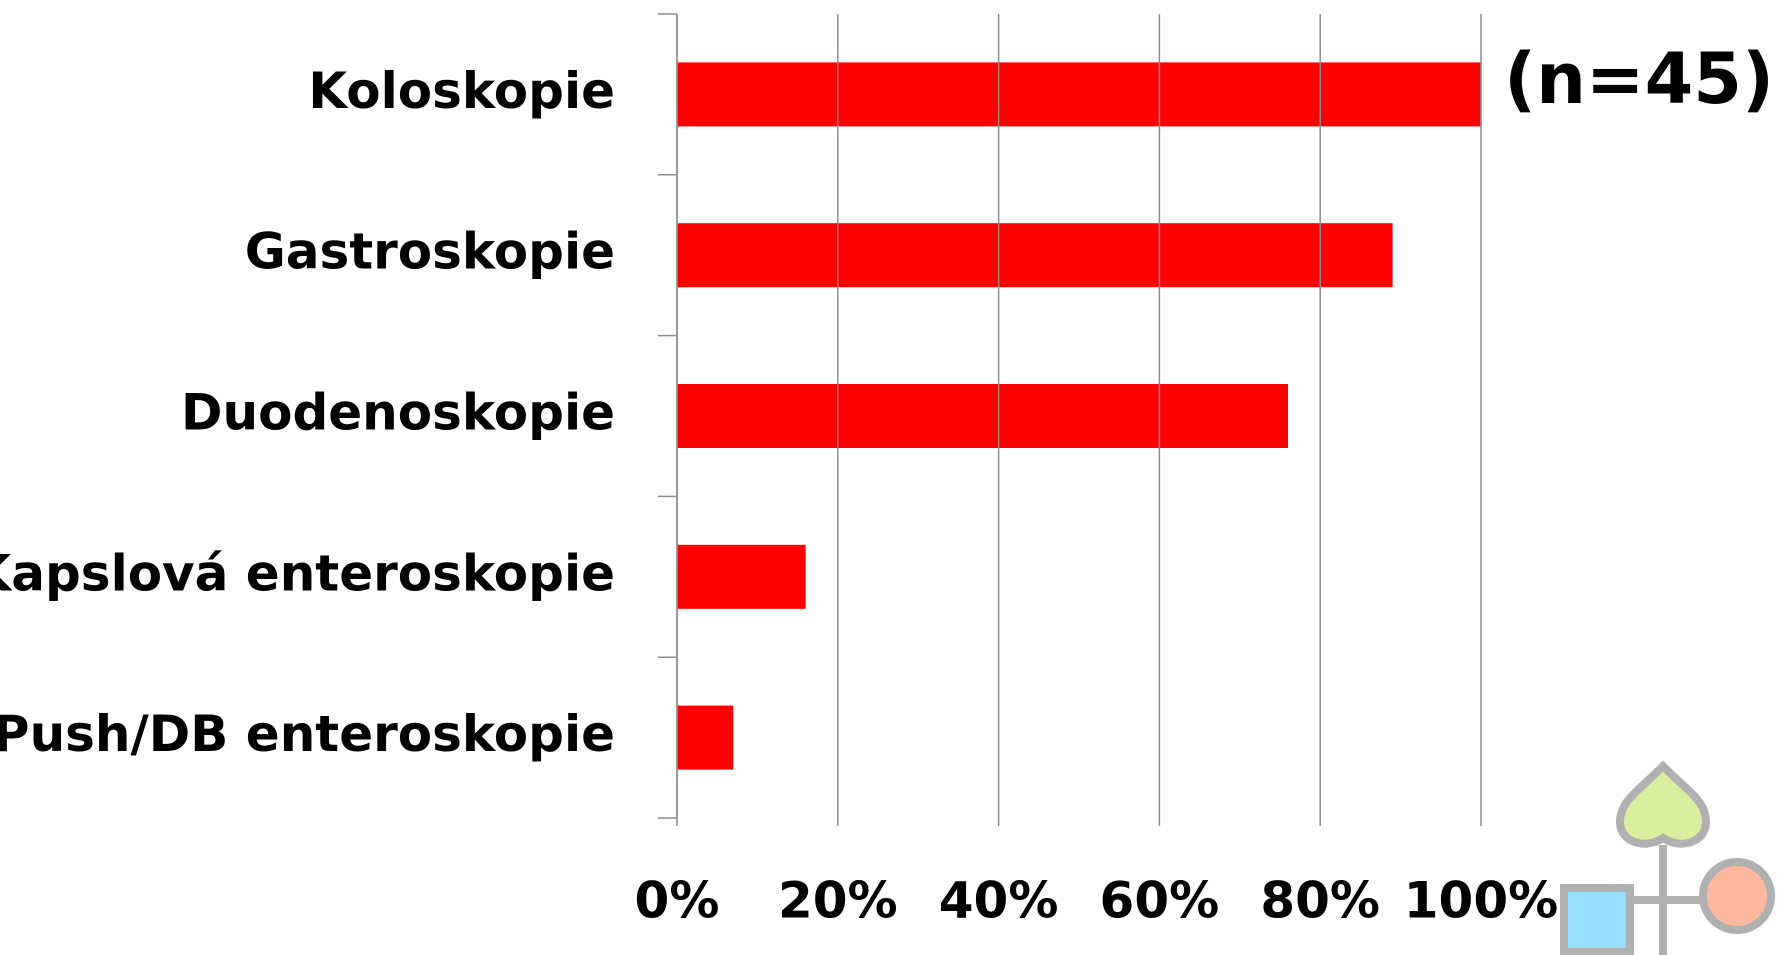 This screenshot has height=955, width=1777. Describe the element at coordinates (1481, 901) in the screenshot. I see `x-tick-label: 100%` at that location.